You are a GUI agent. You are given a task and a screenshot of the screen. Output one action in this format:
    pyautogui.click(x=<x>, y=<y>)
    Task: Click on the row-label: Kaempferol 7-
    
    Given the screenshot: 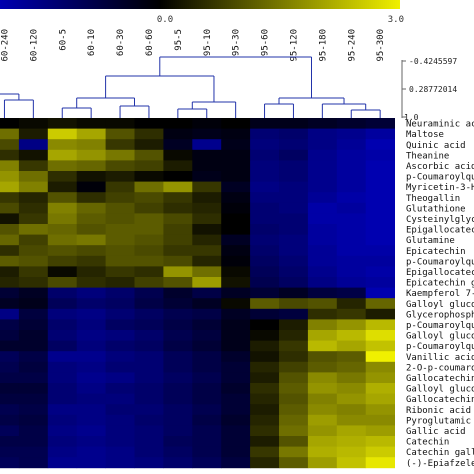 What is the action you would take?
    pyautogui.click(x=440, y=294)
    